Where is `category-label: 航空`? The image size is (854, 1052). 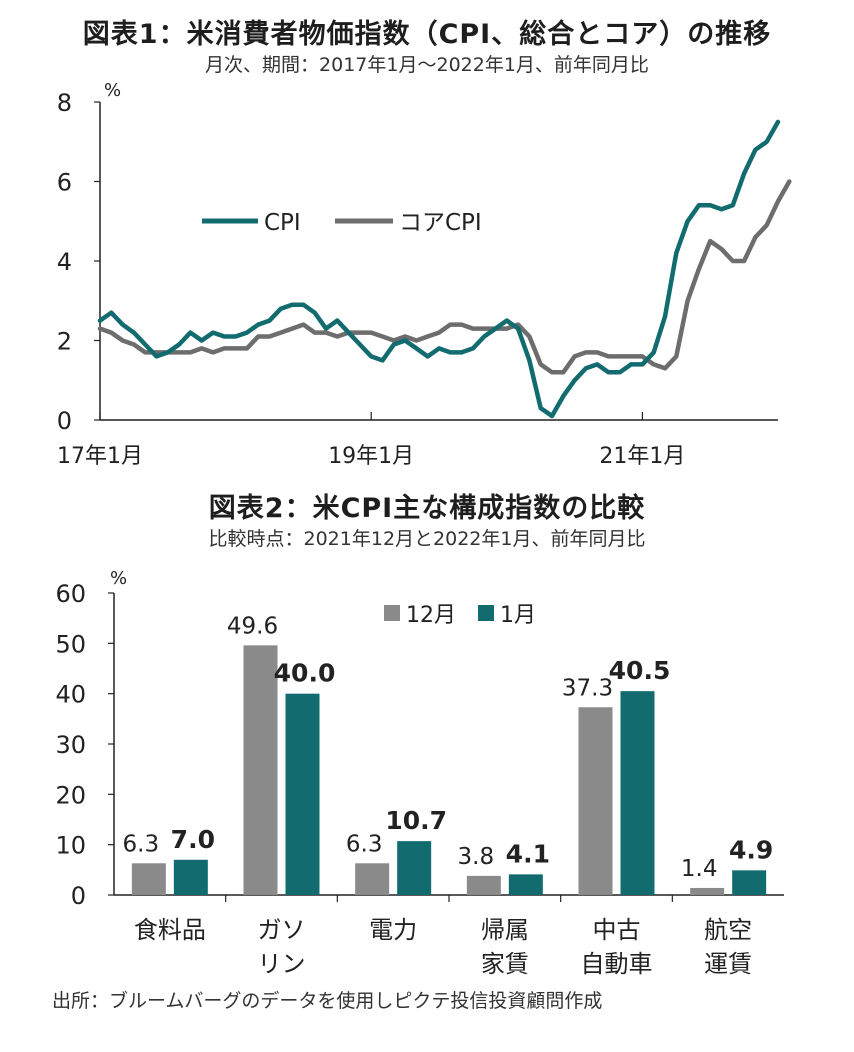 category-label: 航空 is located at coordinates (728, 930).